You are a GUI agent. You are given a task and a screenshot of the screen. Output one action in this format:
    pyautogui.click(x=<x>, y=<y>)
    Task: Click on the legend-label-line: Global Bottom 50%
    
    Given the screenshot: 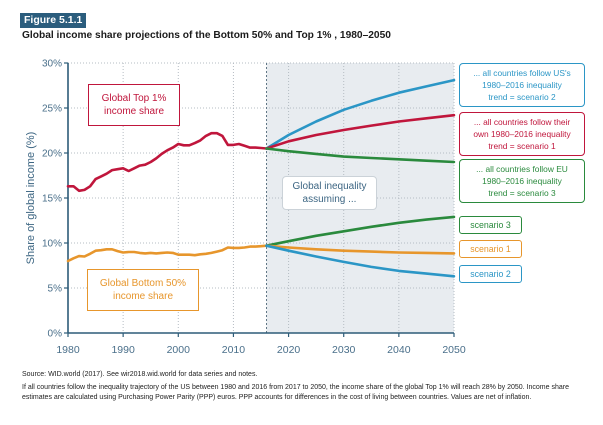 What is the action you would take?
    pyautogui.click(x=143, y=283)
    